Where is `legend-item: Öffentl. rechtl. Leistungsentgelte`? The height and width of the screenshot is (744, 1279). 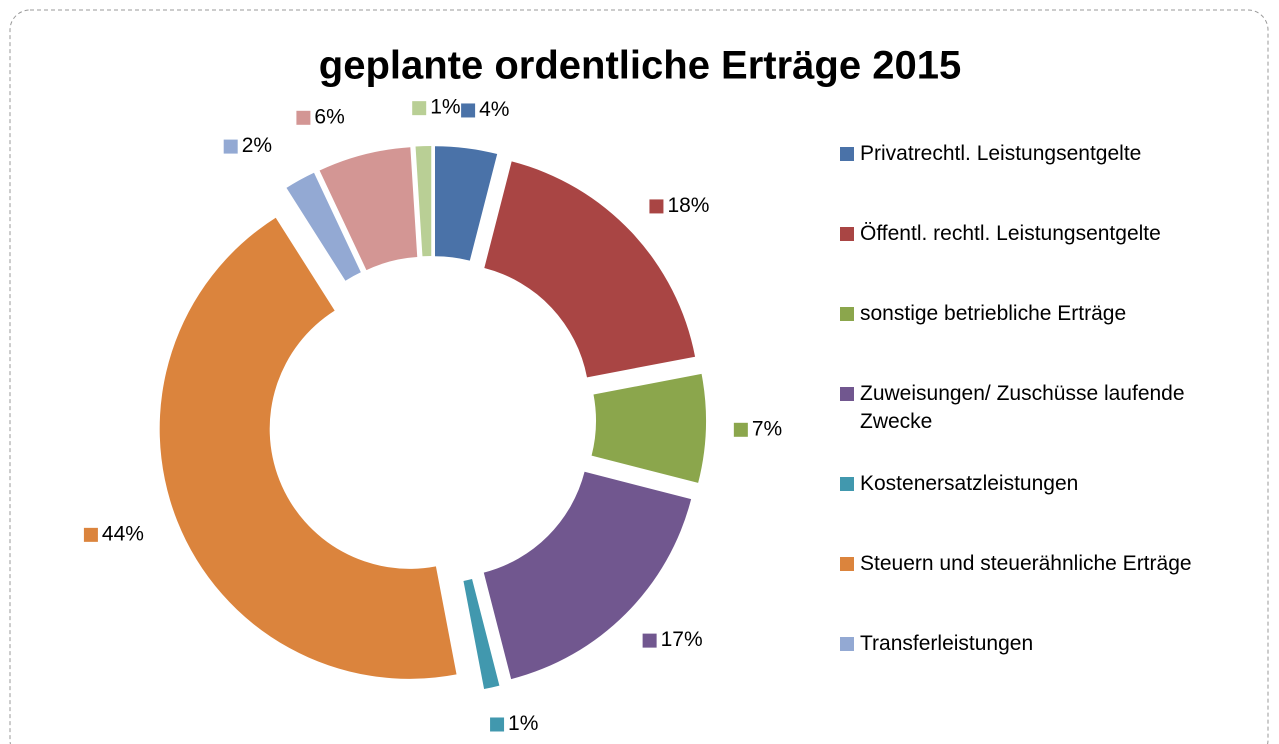
legend-item: Öffentl. rechtl. Leistungsentgelte is located at coordinates (1045, 234).